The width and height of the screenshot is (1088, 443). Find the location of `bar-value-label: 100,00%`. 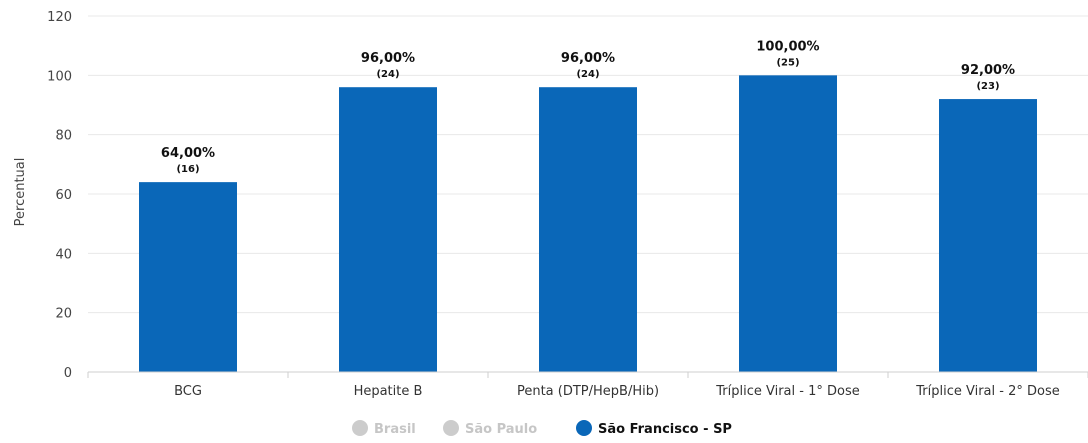

bar-value-label: 100,00% is located at coordinates (787, 46).